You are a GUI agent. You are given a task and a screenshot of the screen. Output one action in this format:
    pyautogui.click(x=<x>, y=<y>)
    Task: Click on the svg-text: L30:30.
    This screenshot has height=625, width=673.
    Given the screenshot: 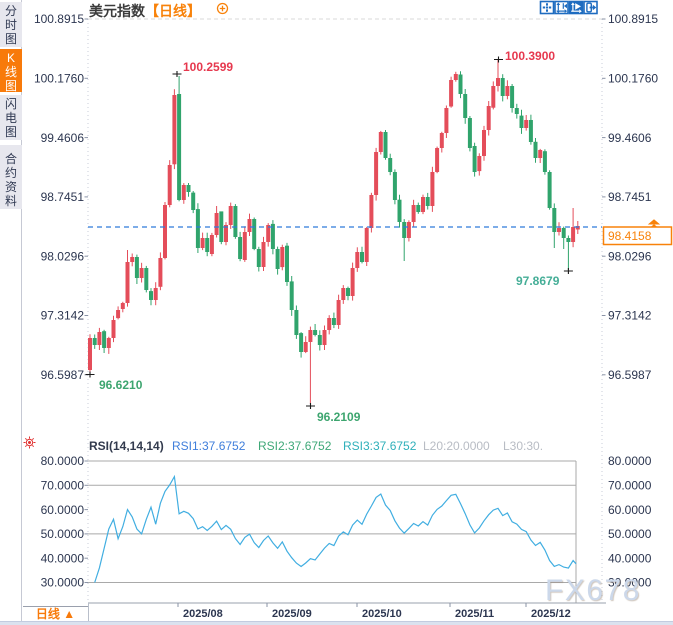 What is the action you would take?
    pyautogui.click(x=523, y=446)
    